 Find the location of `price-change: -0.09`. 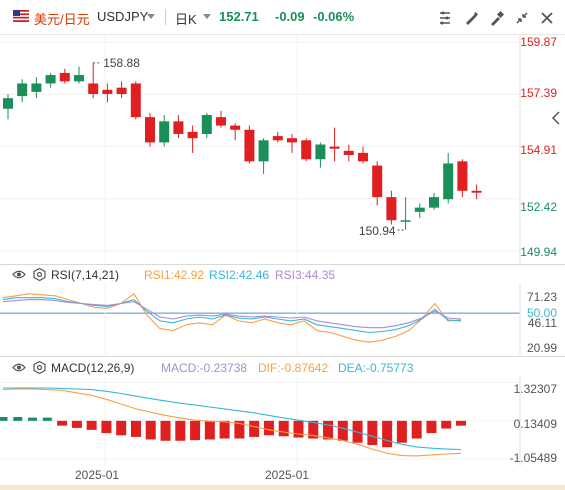

price-change: -0.09 is located at coordinates (290, 16).